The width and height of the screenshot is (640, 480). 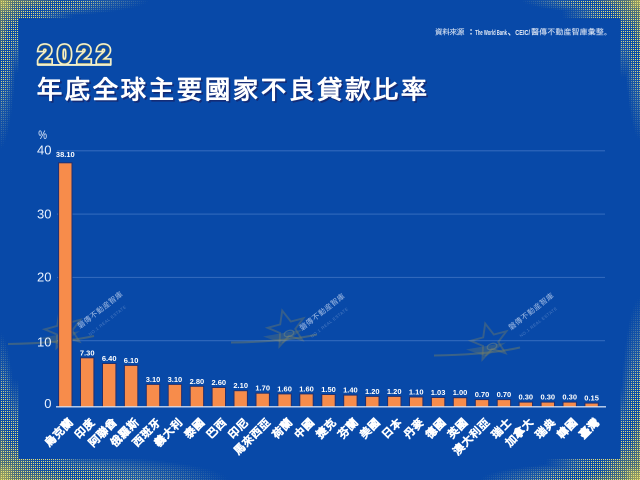 I want to click on svg-text: 0.15, so click(x=591, y=398).